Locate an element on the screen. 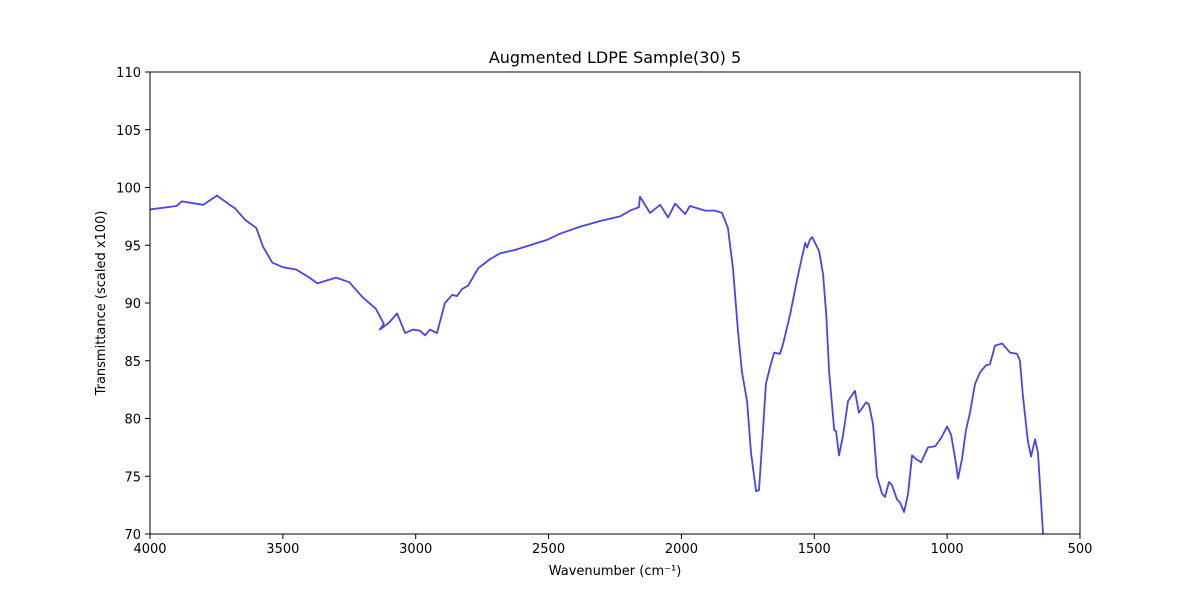 This screenshot has width=1200, height=600. y-tick-label: 105 is located at coordinates (128, 131).